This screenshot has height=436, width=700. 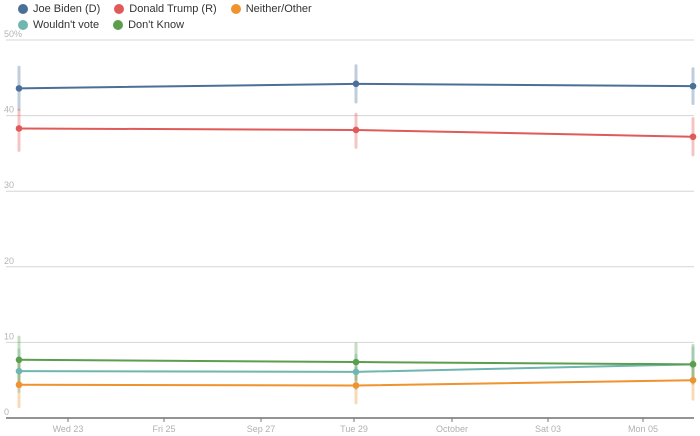 What do you see at coordinates (9, 336) in the screenshot?
I see `y-tick-label: 10` at bounding box center [9, 336].